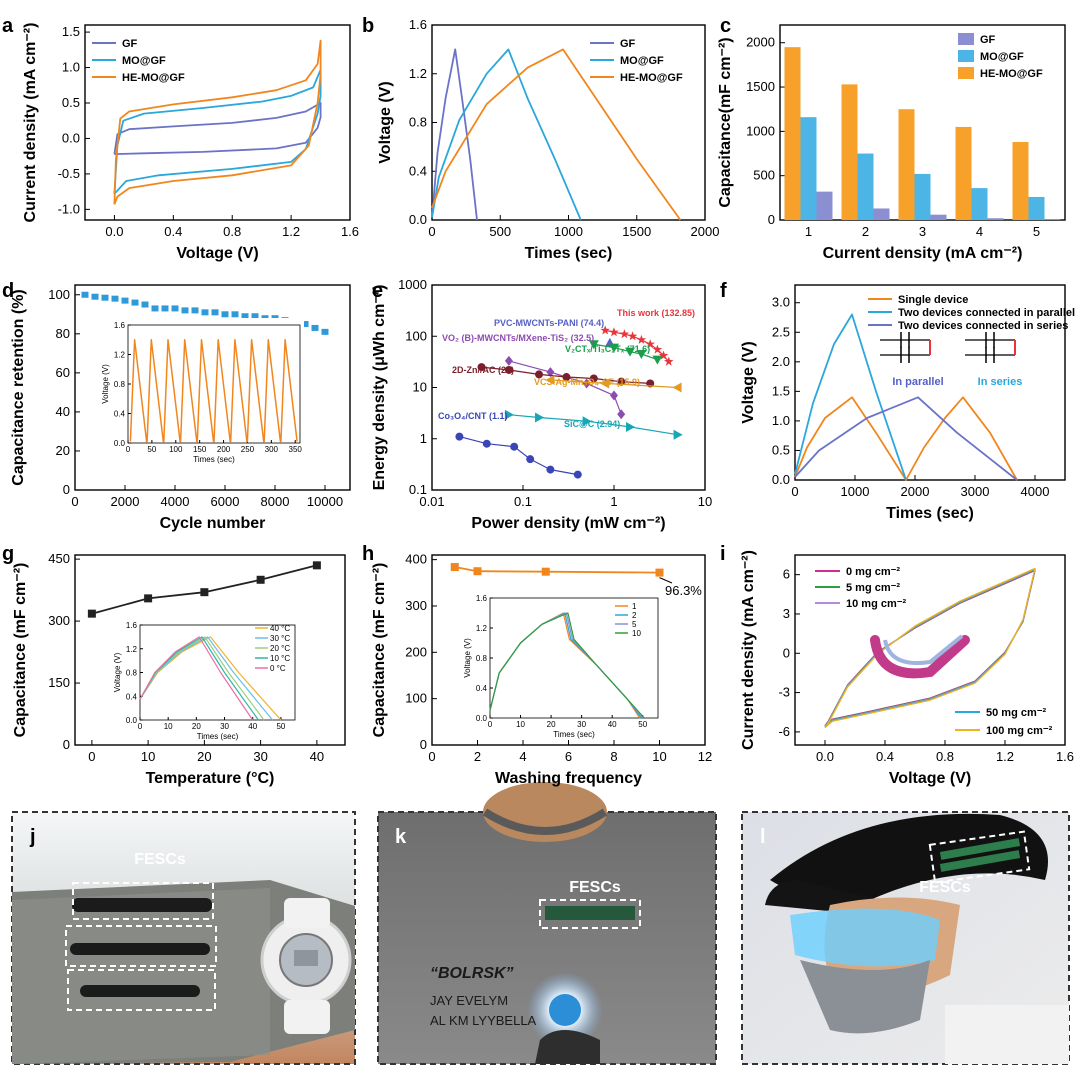  I want to click on x-tick-label: 0.4, so click(885, 756).